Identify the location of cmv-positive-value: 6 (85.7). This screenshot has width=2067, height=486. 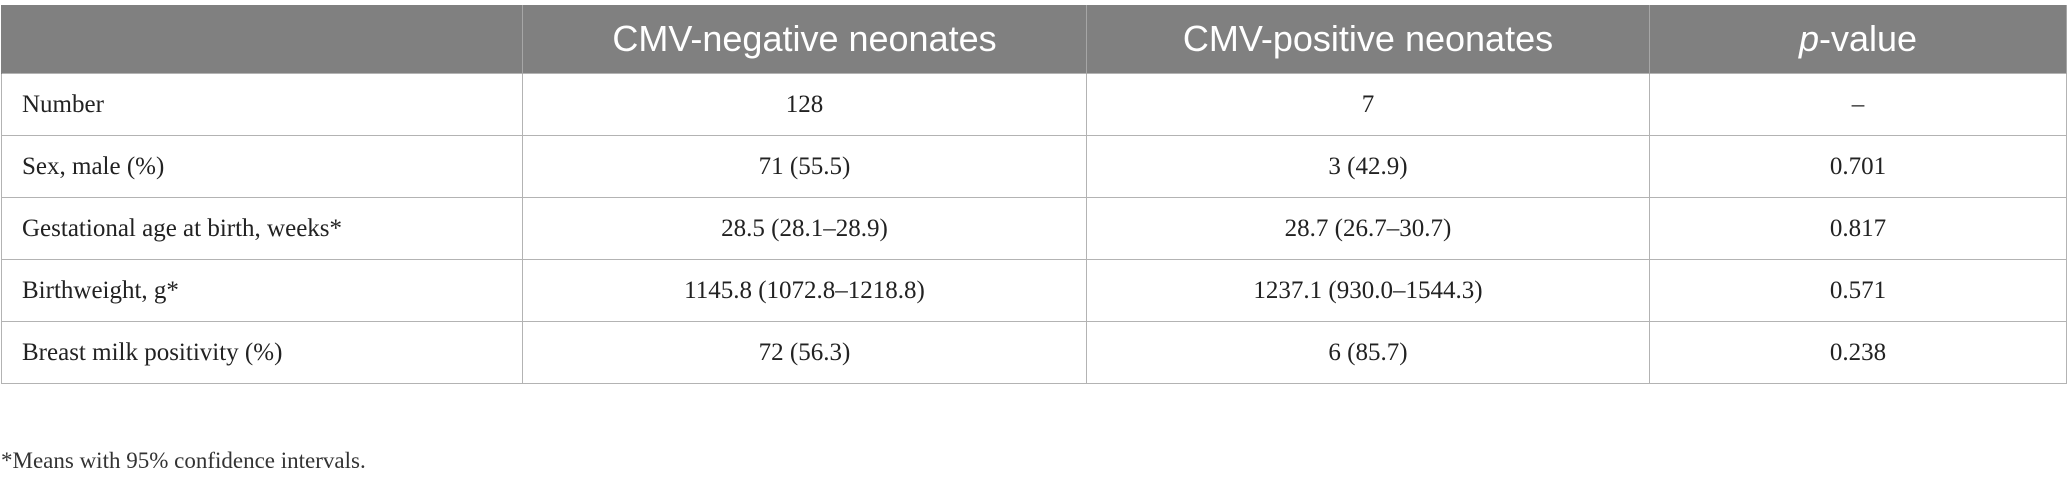
(1368, 352).